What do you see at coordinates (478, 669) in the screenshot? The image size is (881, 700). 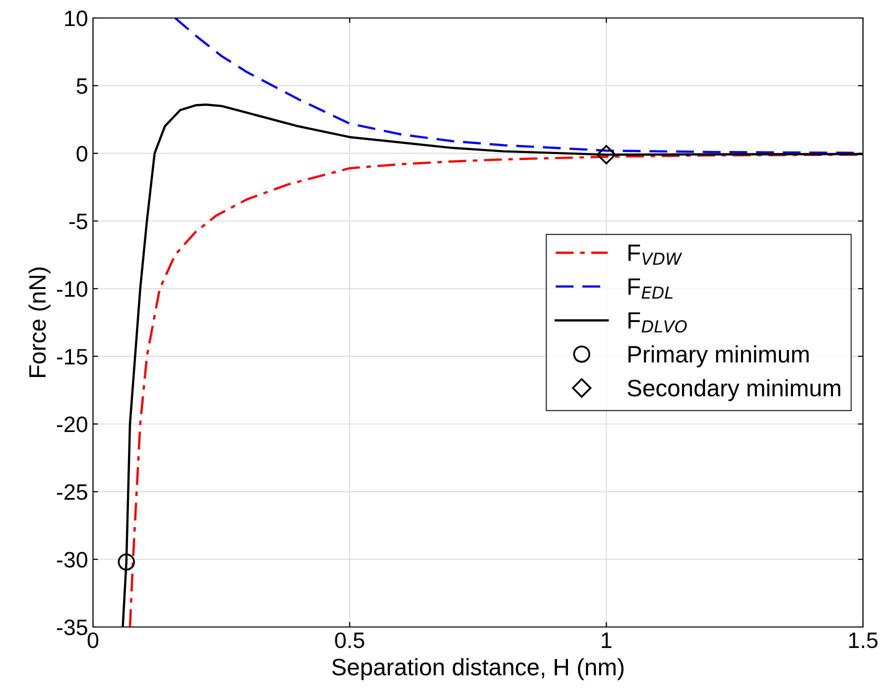 I see `x-axis-title: Separation distance, H (nm)` at bounding box center [478, 669].